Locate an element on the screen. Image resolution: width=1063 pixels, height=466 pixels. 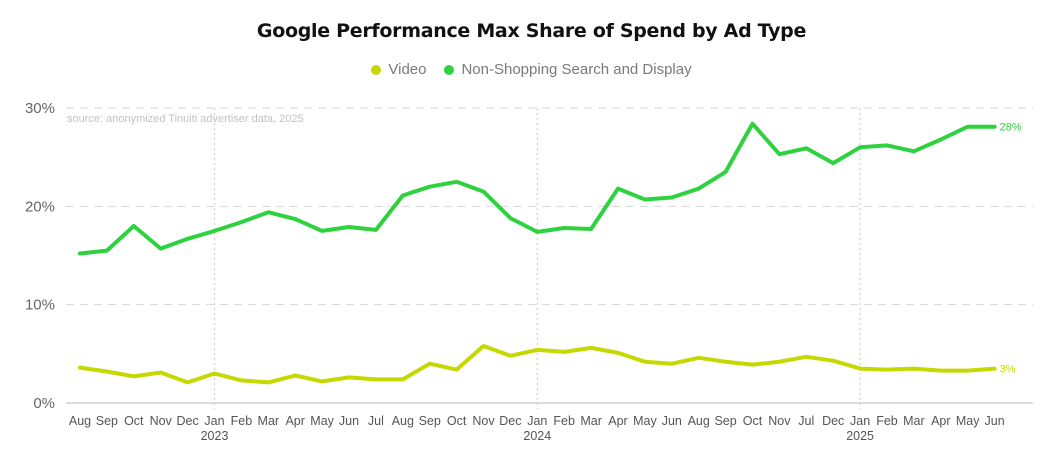
legend-item-video: Video is located at coordinates (398, 69).